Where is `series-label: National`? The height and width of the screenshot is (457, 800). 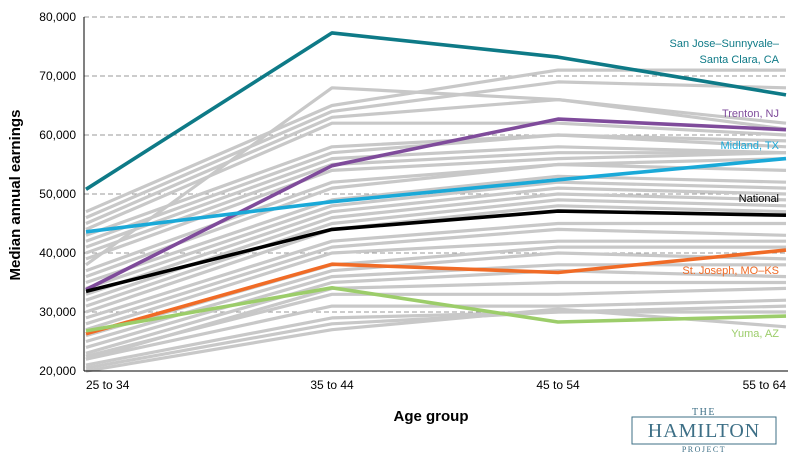 series-label: National is located at coordinates (759, 199).